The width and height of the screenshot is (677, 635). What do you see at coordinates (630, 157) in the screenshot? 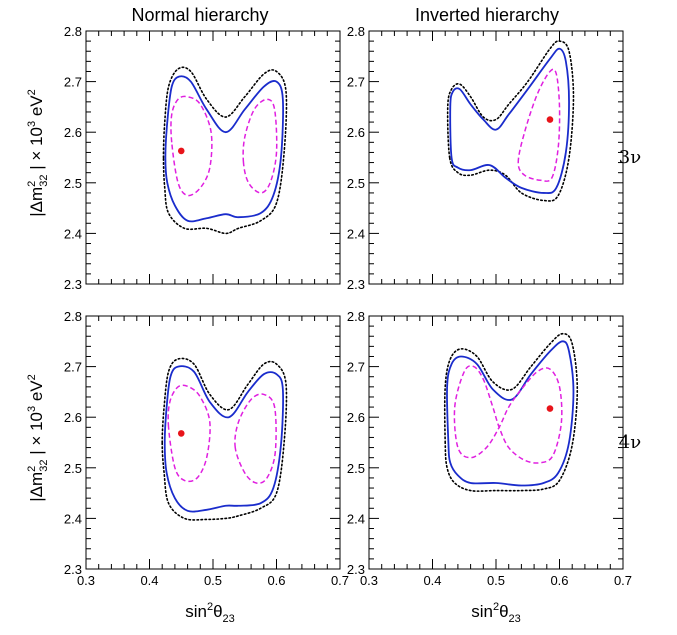
I see `row-label-3nu: 3ν` at bounding box center [630, 157].